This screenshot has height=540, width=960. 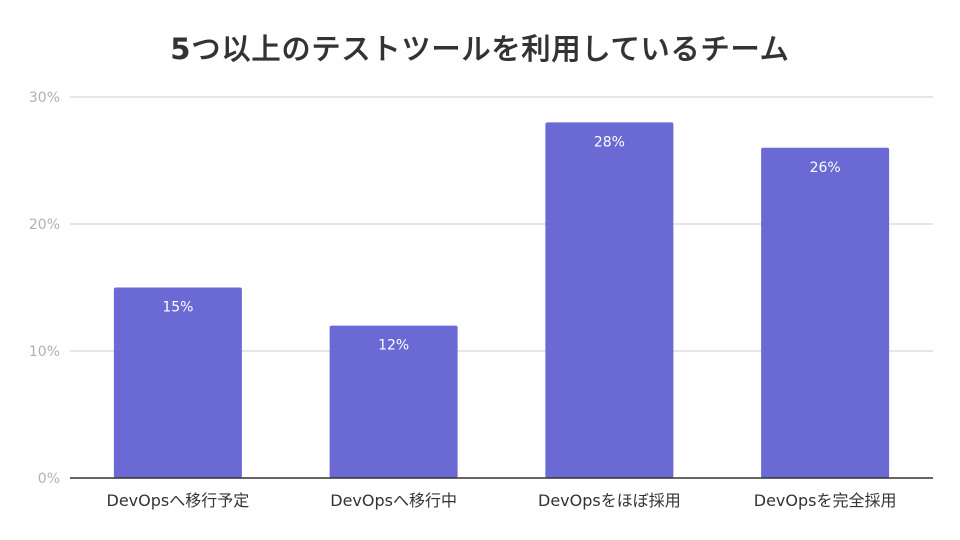 I want to click on y-tick-label: 0%, so click(x=49, y=479).